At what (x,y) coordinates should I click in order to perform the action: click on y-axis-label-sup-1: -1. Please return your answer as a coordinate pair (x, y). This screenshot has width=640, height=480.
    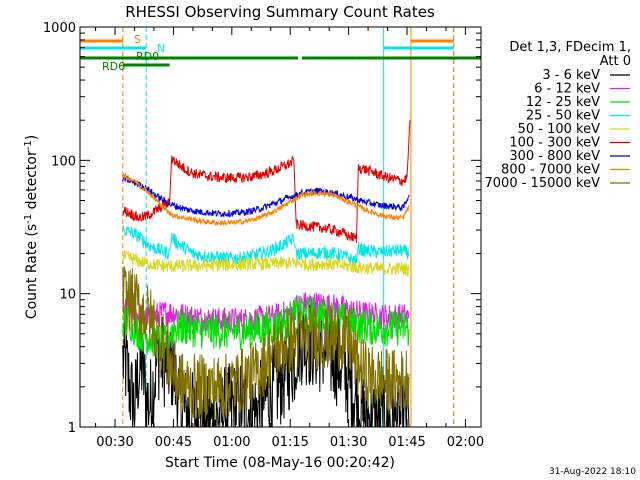
    Looking at the image, I should click on (28, 219).